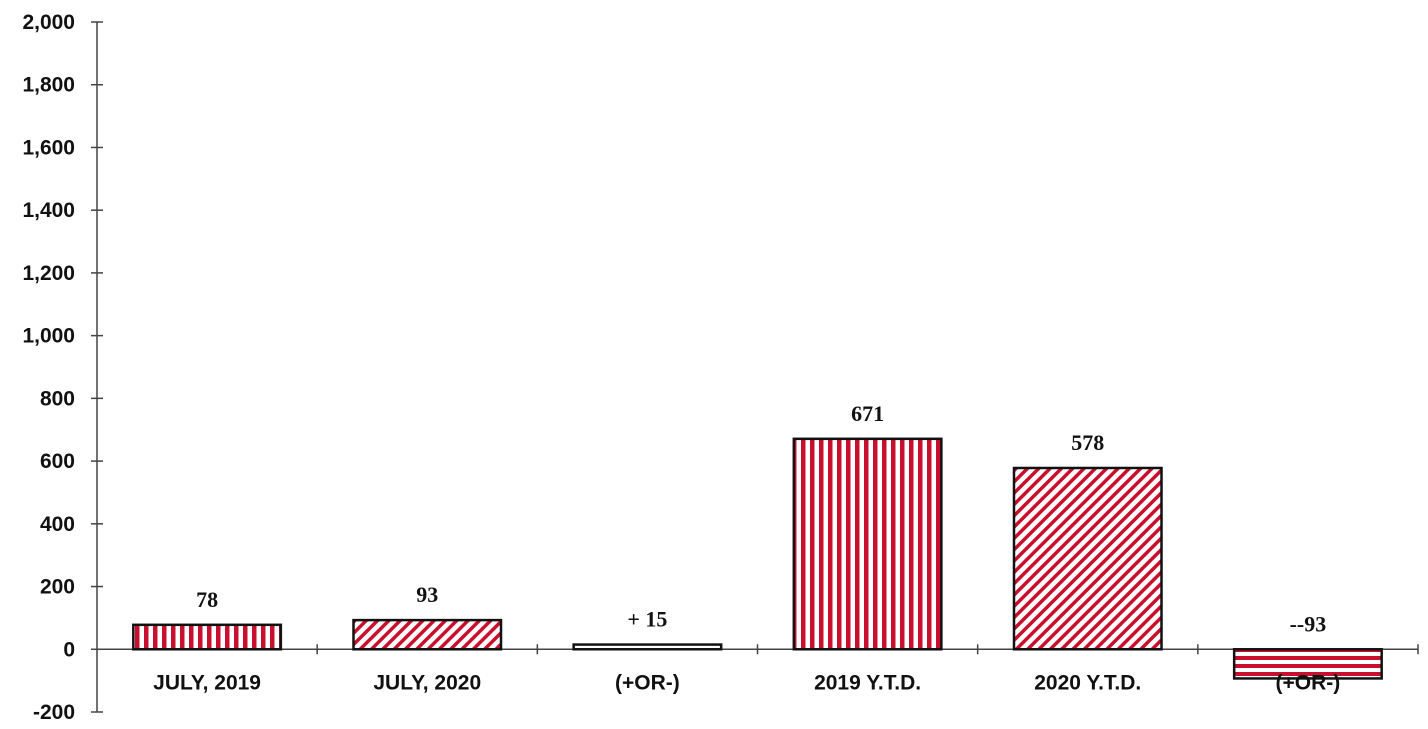 This screenshot has width=1428, height=729. What do you see at coordinates (57, 524) in the screenshot?
I see `y-tick-label: 400` at bounding box center [57, 524].